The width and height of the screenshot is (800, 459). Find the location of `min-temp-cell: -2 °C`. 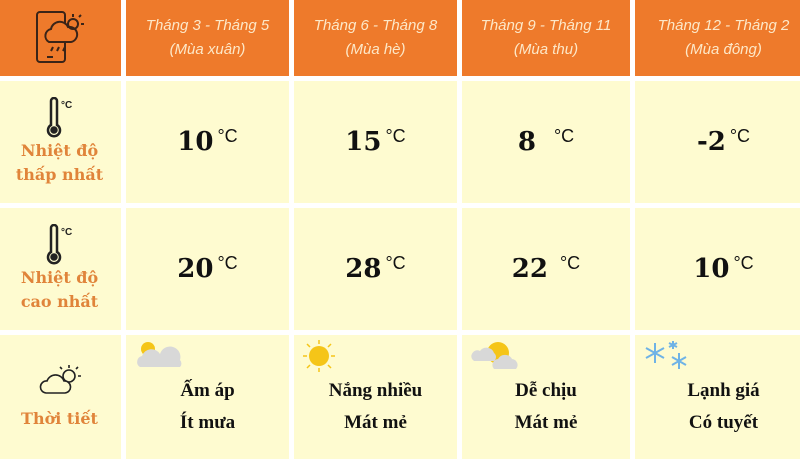

min-temp-cell: -2 °C is located at coordinates (717, 142).